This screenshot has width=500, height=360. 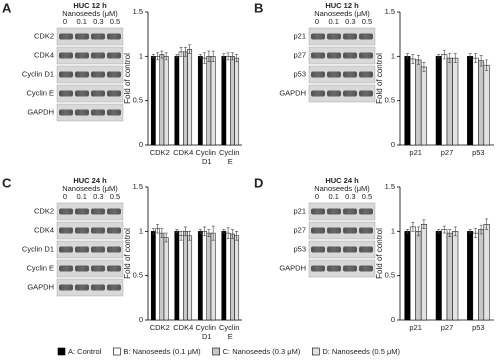 I want to click on y-tick-label: 0.5, so click(x=138, y=100).